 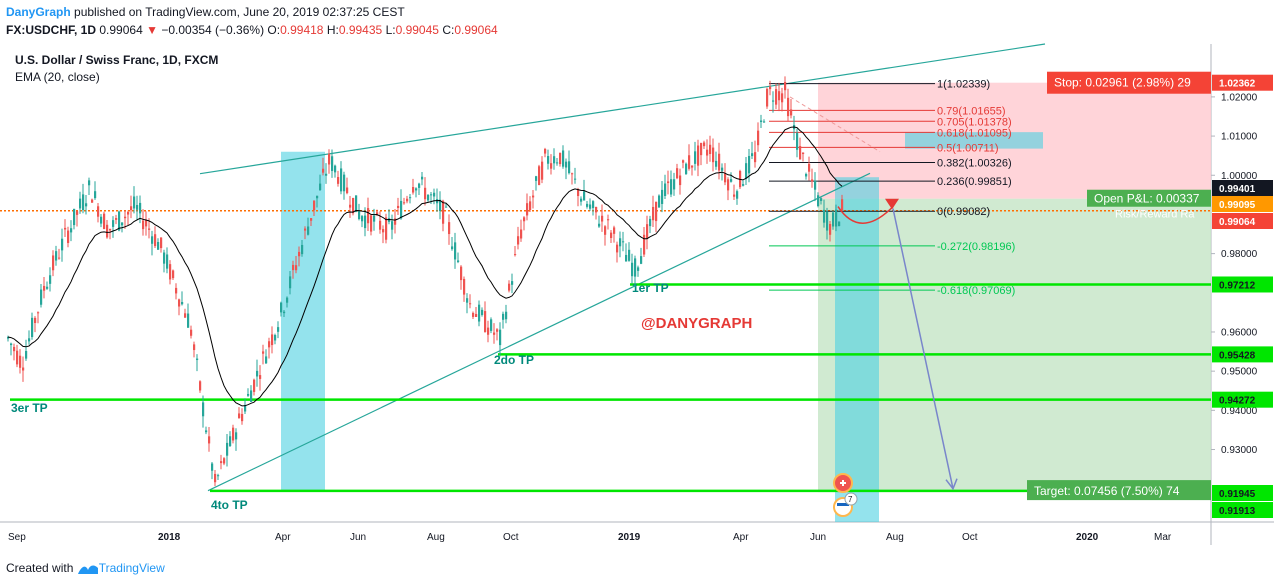 What do you see at coordinates (850, 499) in the screenshot?
I see `event-count-text: 7` at bounding box center [850, 499].